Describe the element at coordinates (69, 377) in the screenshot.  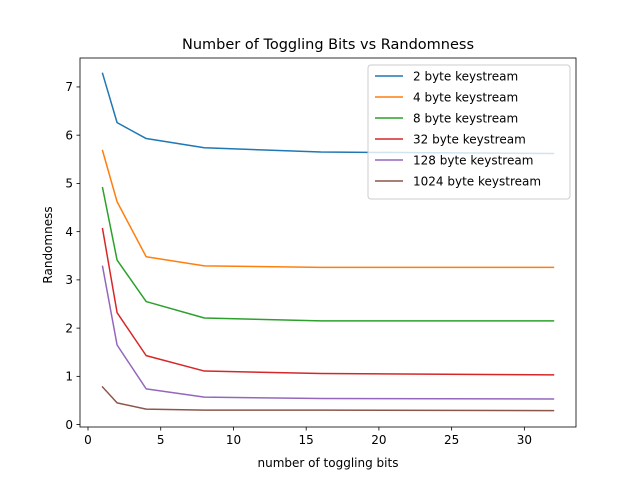
I see `y-tick-label-1: 1` at that location.